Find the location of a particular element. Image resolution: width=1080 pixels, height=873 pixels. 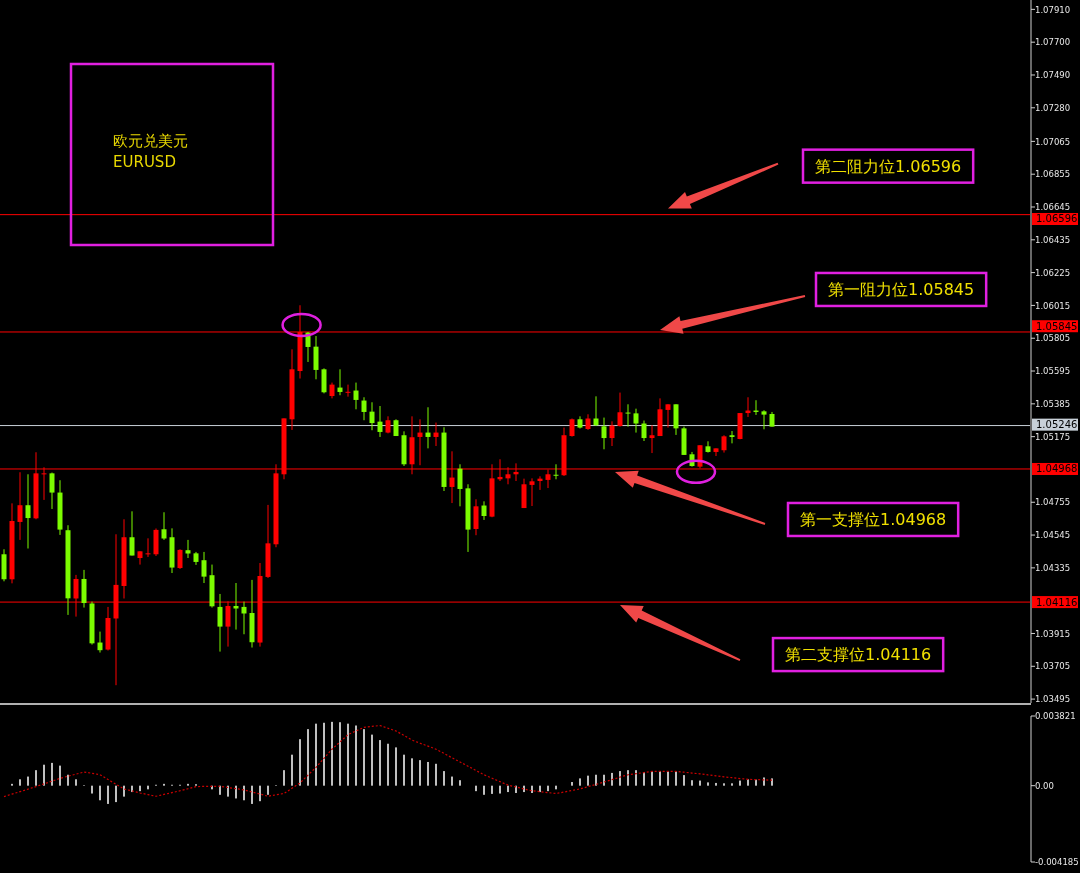

y-tick-label: 1.06645 is located at coordinates (1053, 207).